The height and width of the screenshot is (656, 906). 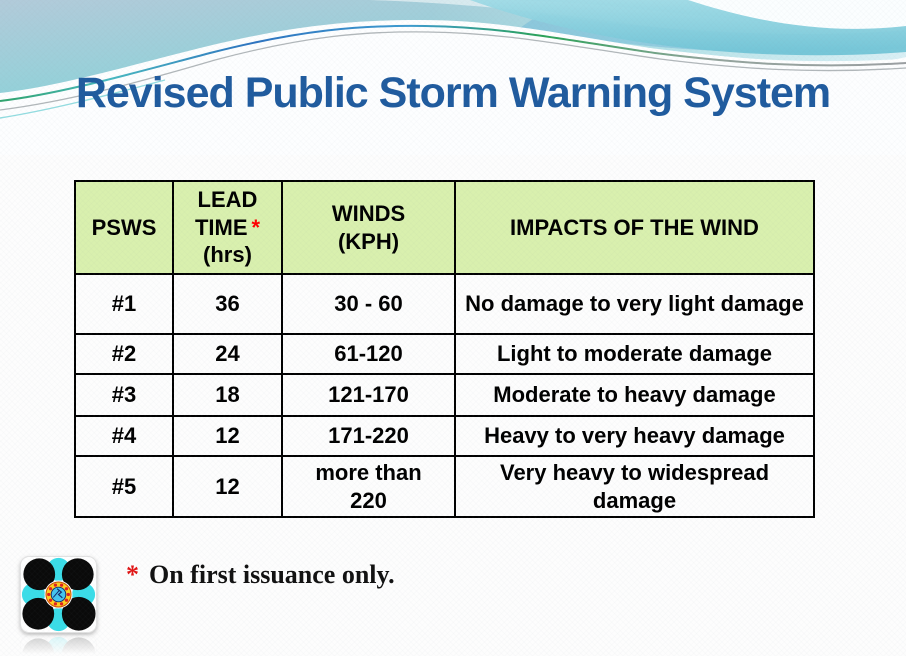 I want to click on pagasa-logo-icon, so click(x=58, y=594).